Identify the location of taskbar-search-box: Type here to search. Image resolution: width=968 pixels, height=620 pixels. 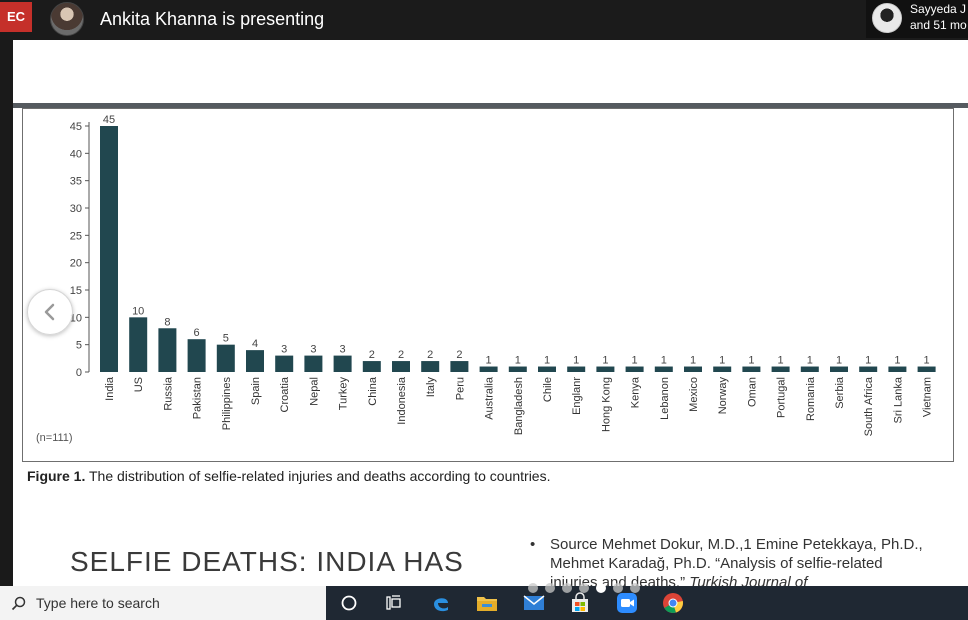
(163, 603).